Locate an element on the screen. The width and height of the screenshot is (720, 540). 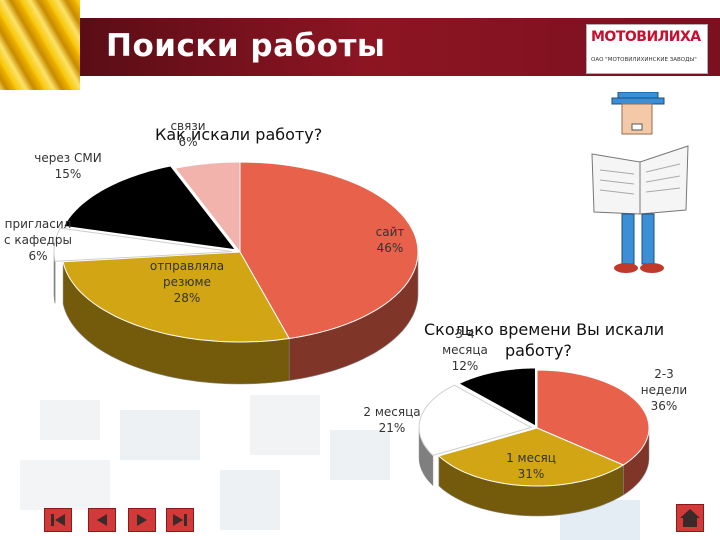
chart2-data-label-0-1: недели is located at coordinates (664, 390).